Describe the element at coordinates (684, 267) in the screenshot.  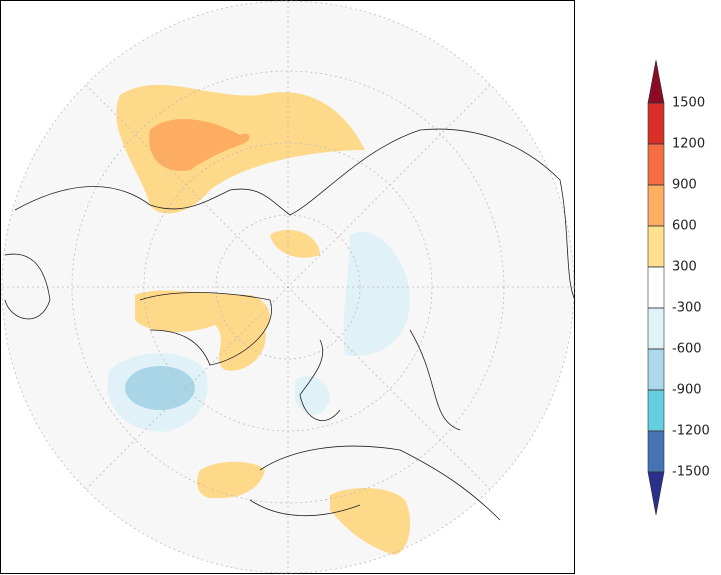
I see `colorbar-label: 300` at that location.